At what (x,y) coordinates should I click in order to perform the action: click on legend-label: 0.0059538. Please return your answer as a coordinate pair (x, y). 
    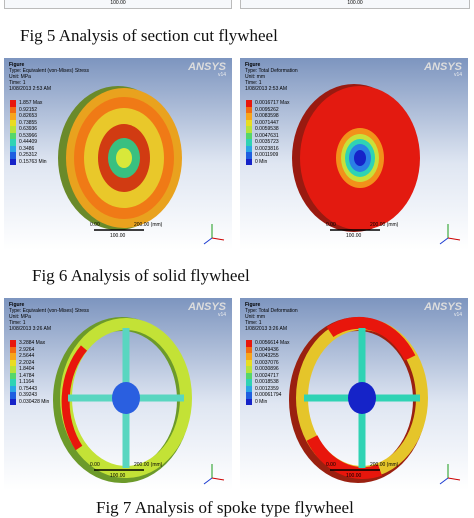
    Looking at the image, I should click on (267, 129).